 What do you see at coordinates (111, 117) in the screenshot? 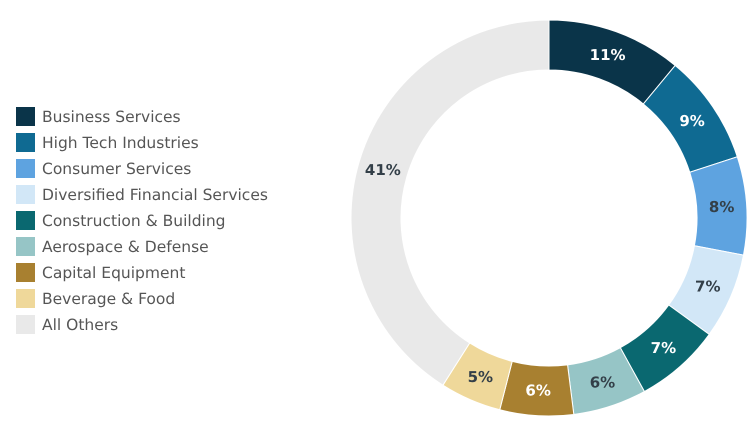
I see `legend-label: Business Services` at bounding box center [111, 117].